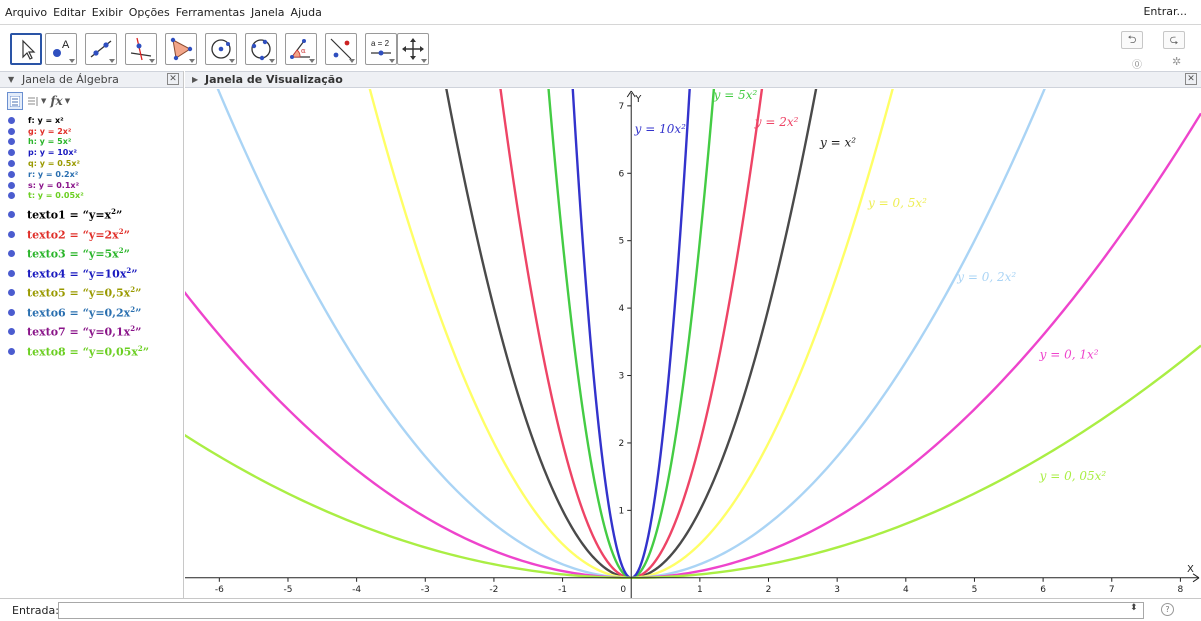 The image size is (1201, 621). Describe the element at coordinates (77, 352) in the screenshot. I see `text-object-equals: = “` at that location.